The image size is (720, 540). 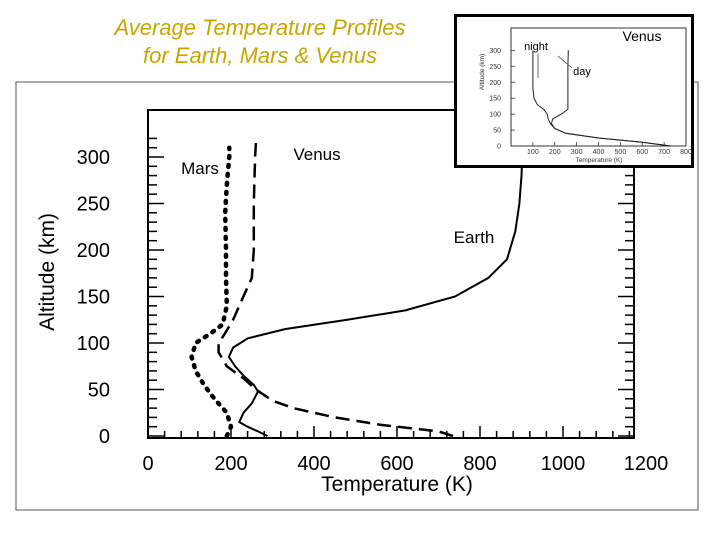 What do you see at coordinates (495, 115) in the screenshot?
I see `inset-y-tick-label: 100` at bounding box center [495, 115].